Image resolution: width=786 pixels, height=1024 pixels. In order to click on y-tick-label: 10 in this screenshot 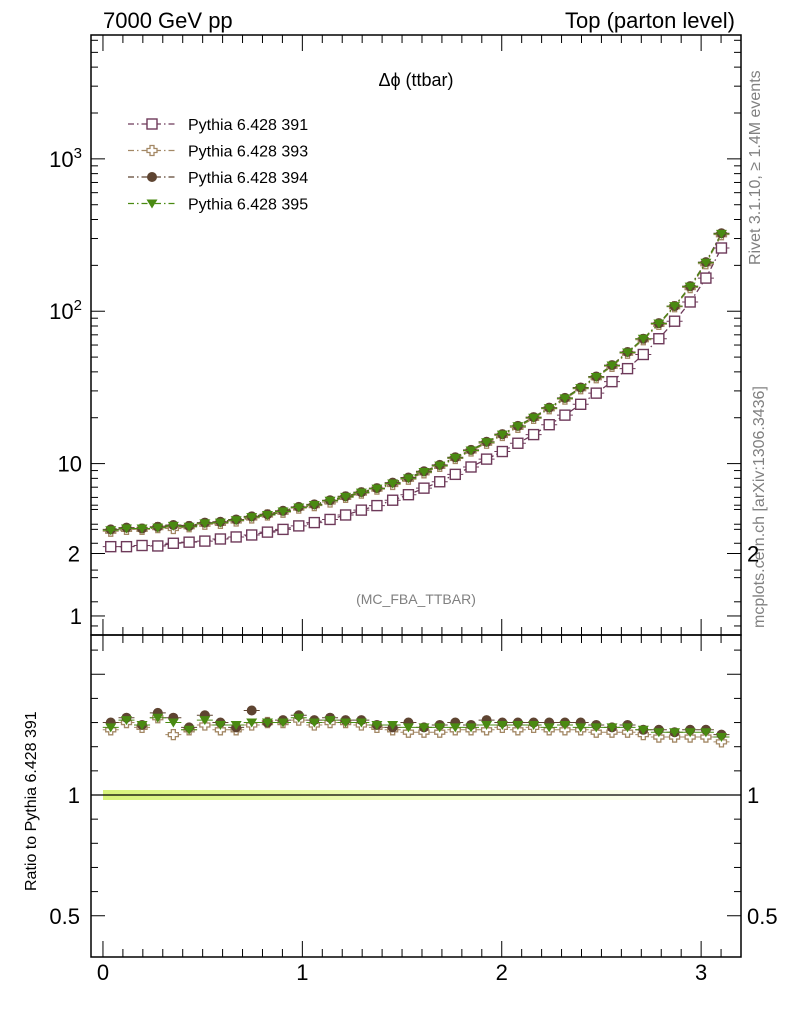, I will do `click(70, 464)`.